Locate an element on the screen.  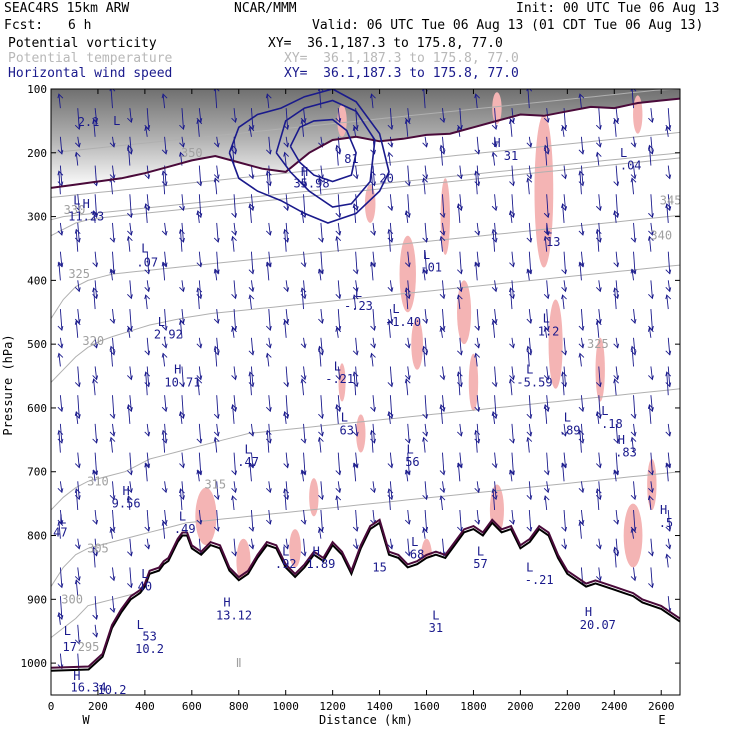
extremum-label: 57 is located at coordinates (480, 564).